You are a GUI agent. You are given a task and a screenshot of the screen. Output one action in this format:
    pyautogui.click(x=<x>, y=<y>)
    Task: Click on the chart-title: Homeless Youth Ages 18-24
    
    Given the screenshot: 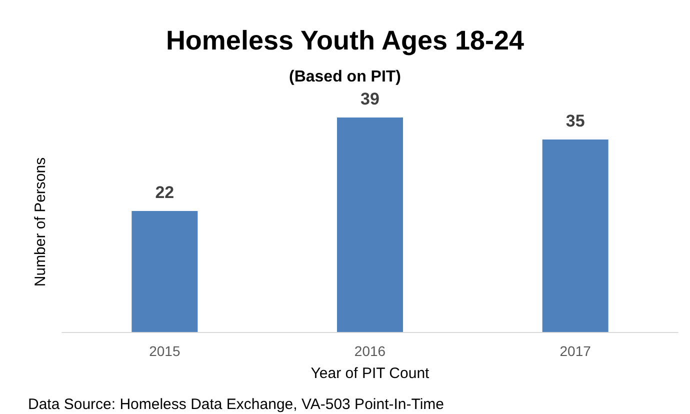 What is the action you would take?
    pyautogui.click(x=345, y=41)
    